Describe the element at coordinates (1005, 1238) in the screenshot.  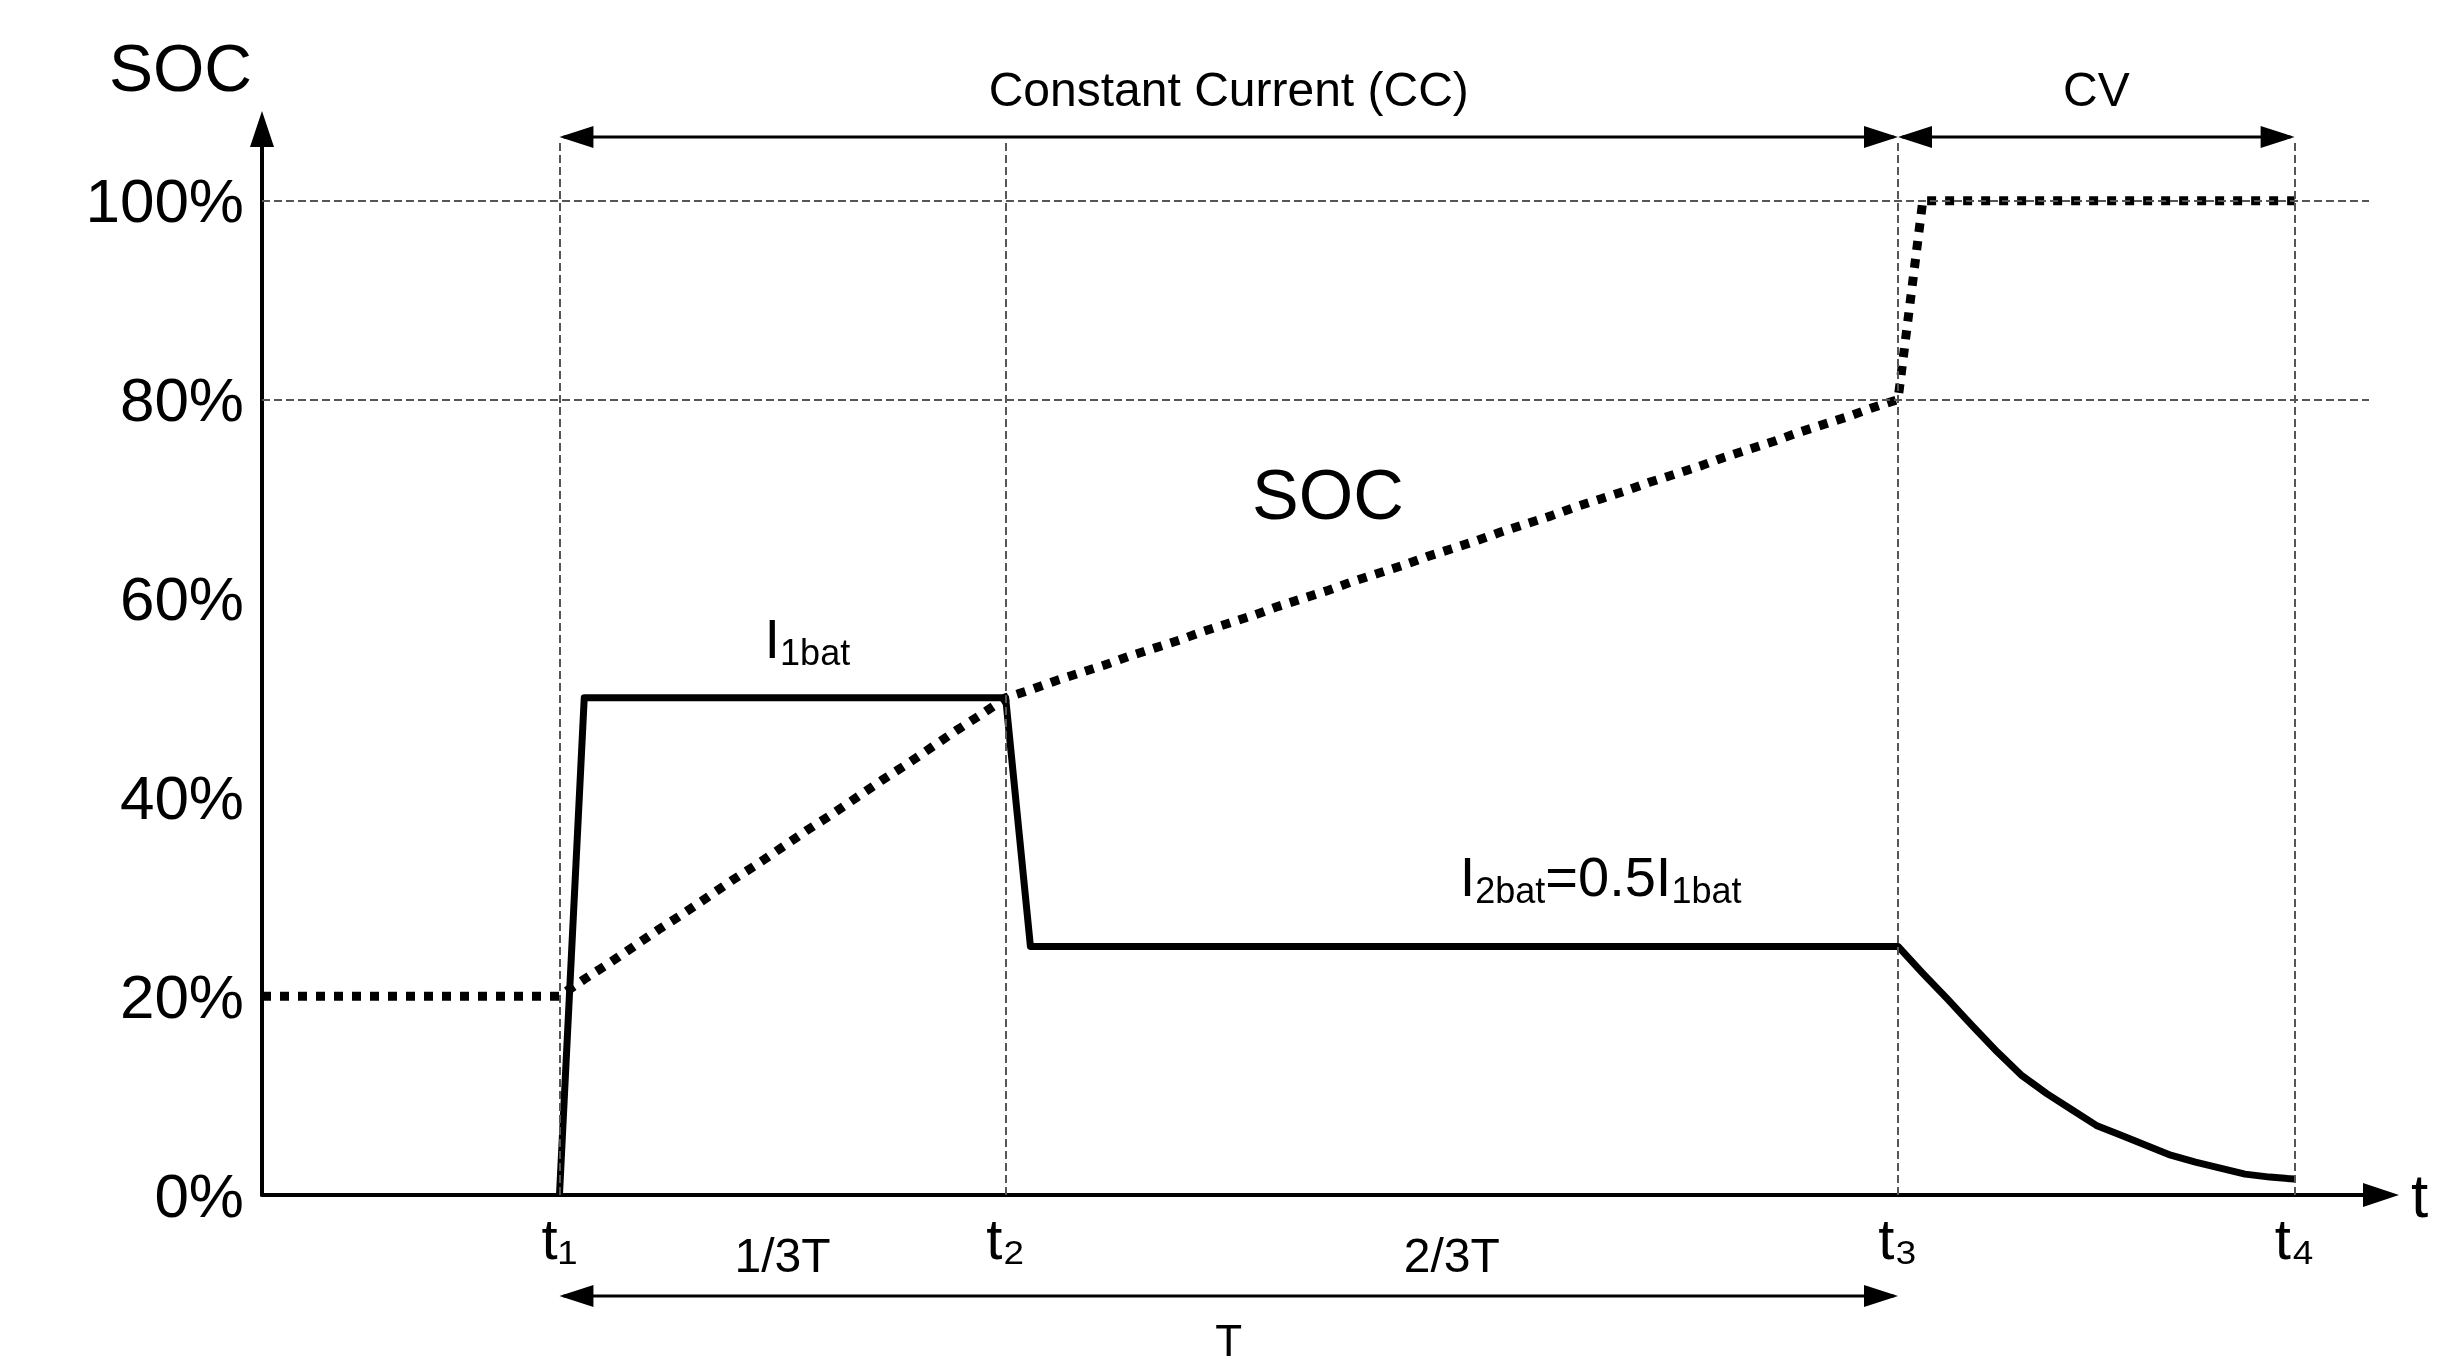
I see `x-tick-label: t₂` at that location.